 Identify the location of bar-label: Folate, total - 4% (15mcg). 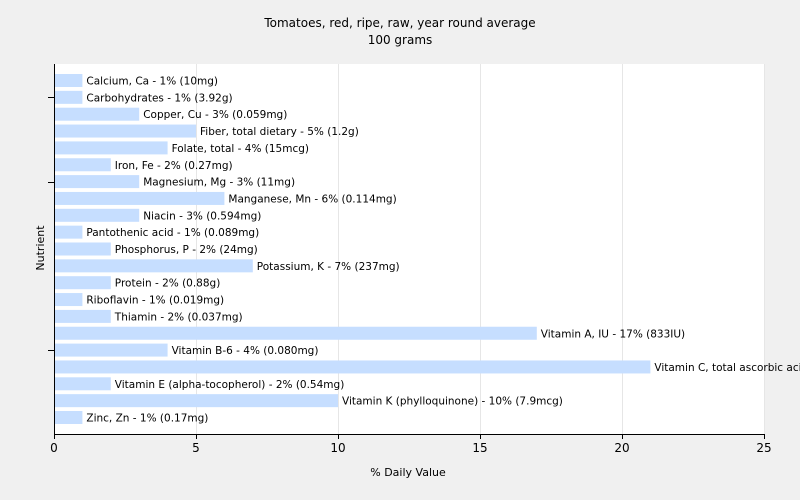
(240, 149).